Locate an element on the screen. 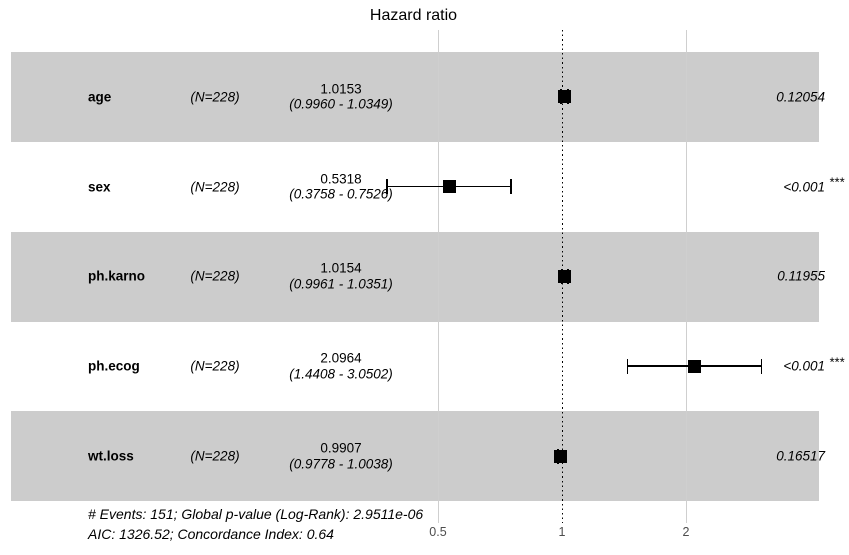  row-estimate: 1.0154 (0.9961 - 1.0351) is located at coordinates (341, 276).